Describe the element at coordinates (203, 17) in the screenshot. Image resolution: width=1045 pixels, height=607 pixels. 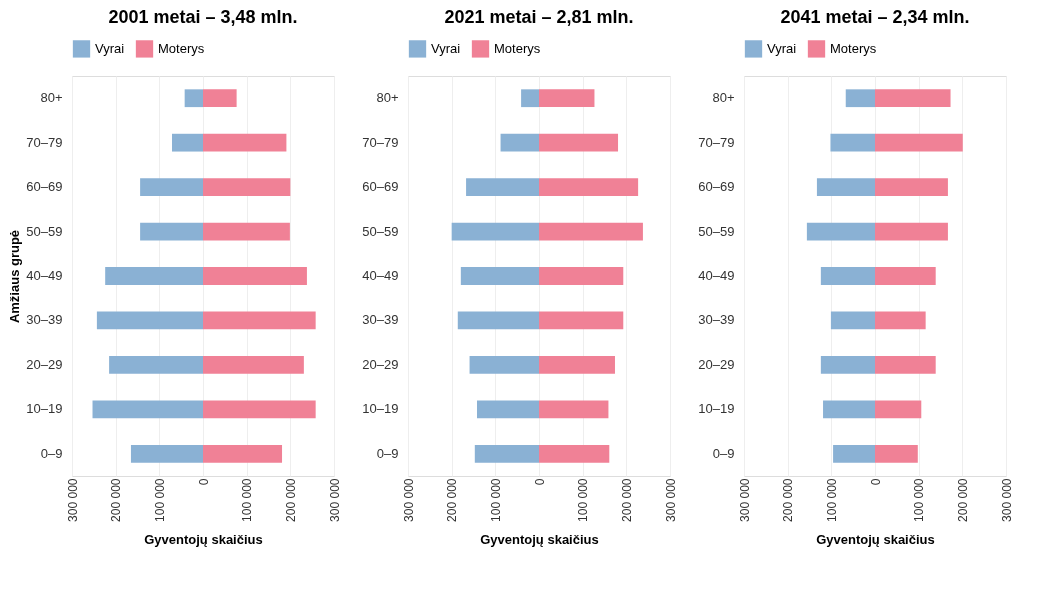
I see `chart-title: 2001 metai – 3,48 mln.` at that location.